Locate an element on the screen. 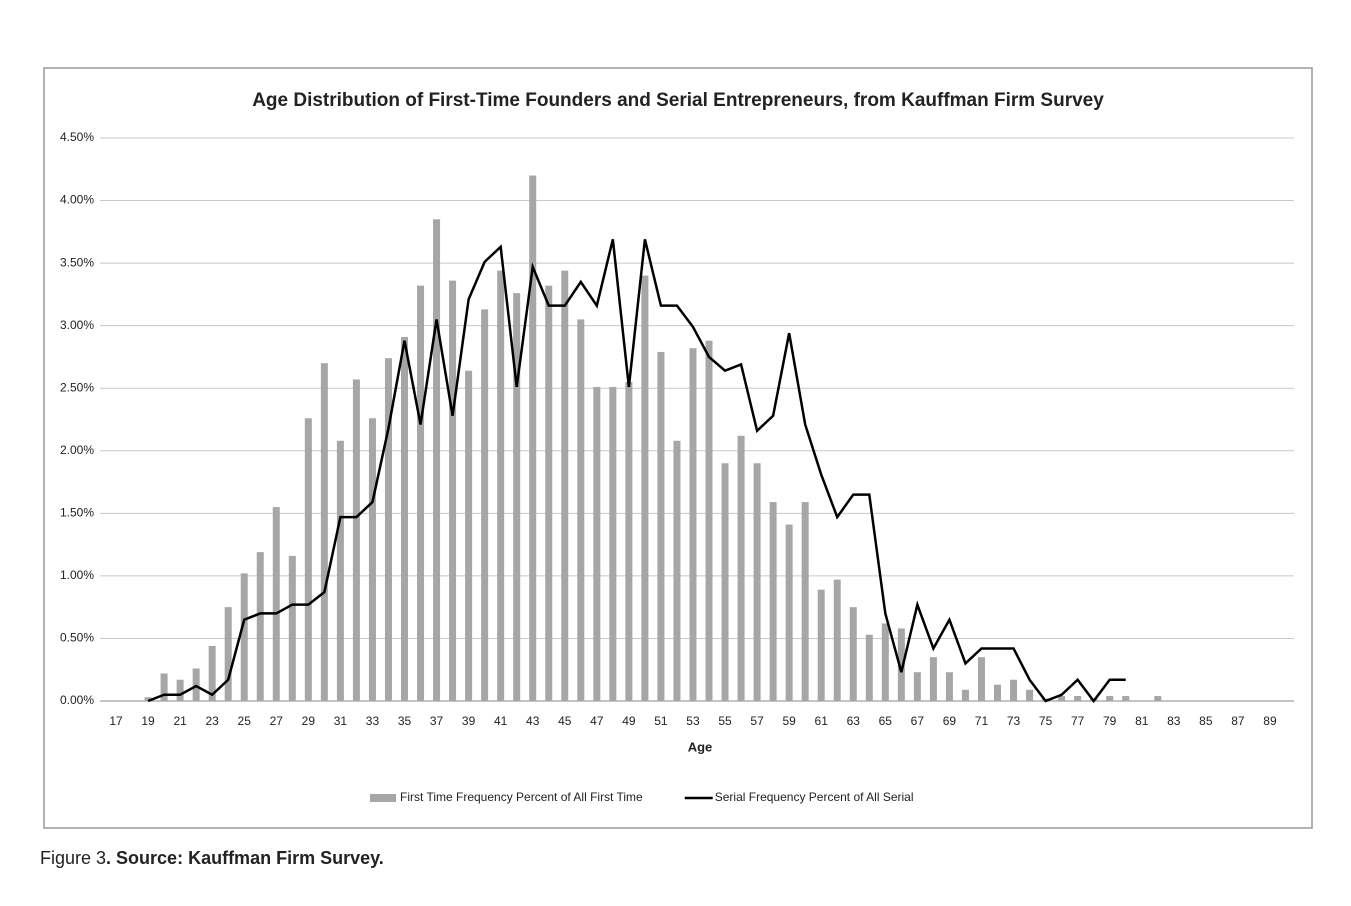 The image size is (1351, 906). x-tick-label: 23 is located at coordinates (212, 721).